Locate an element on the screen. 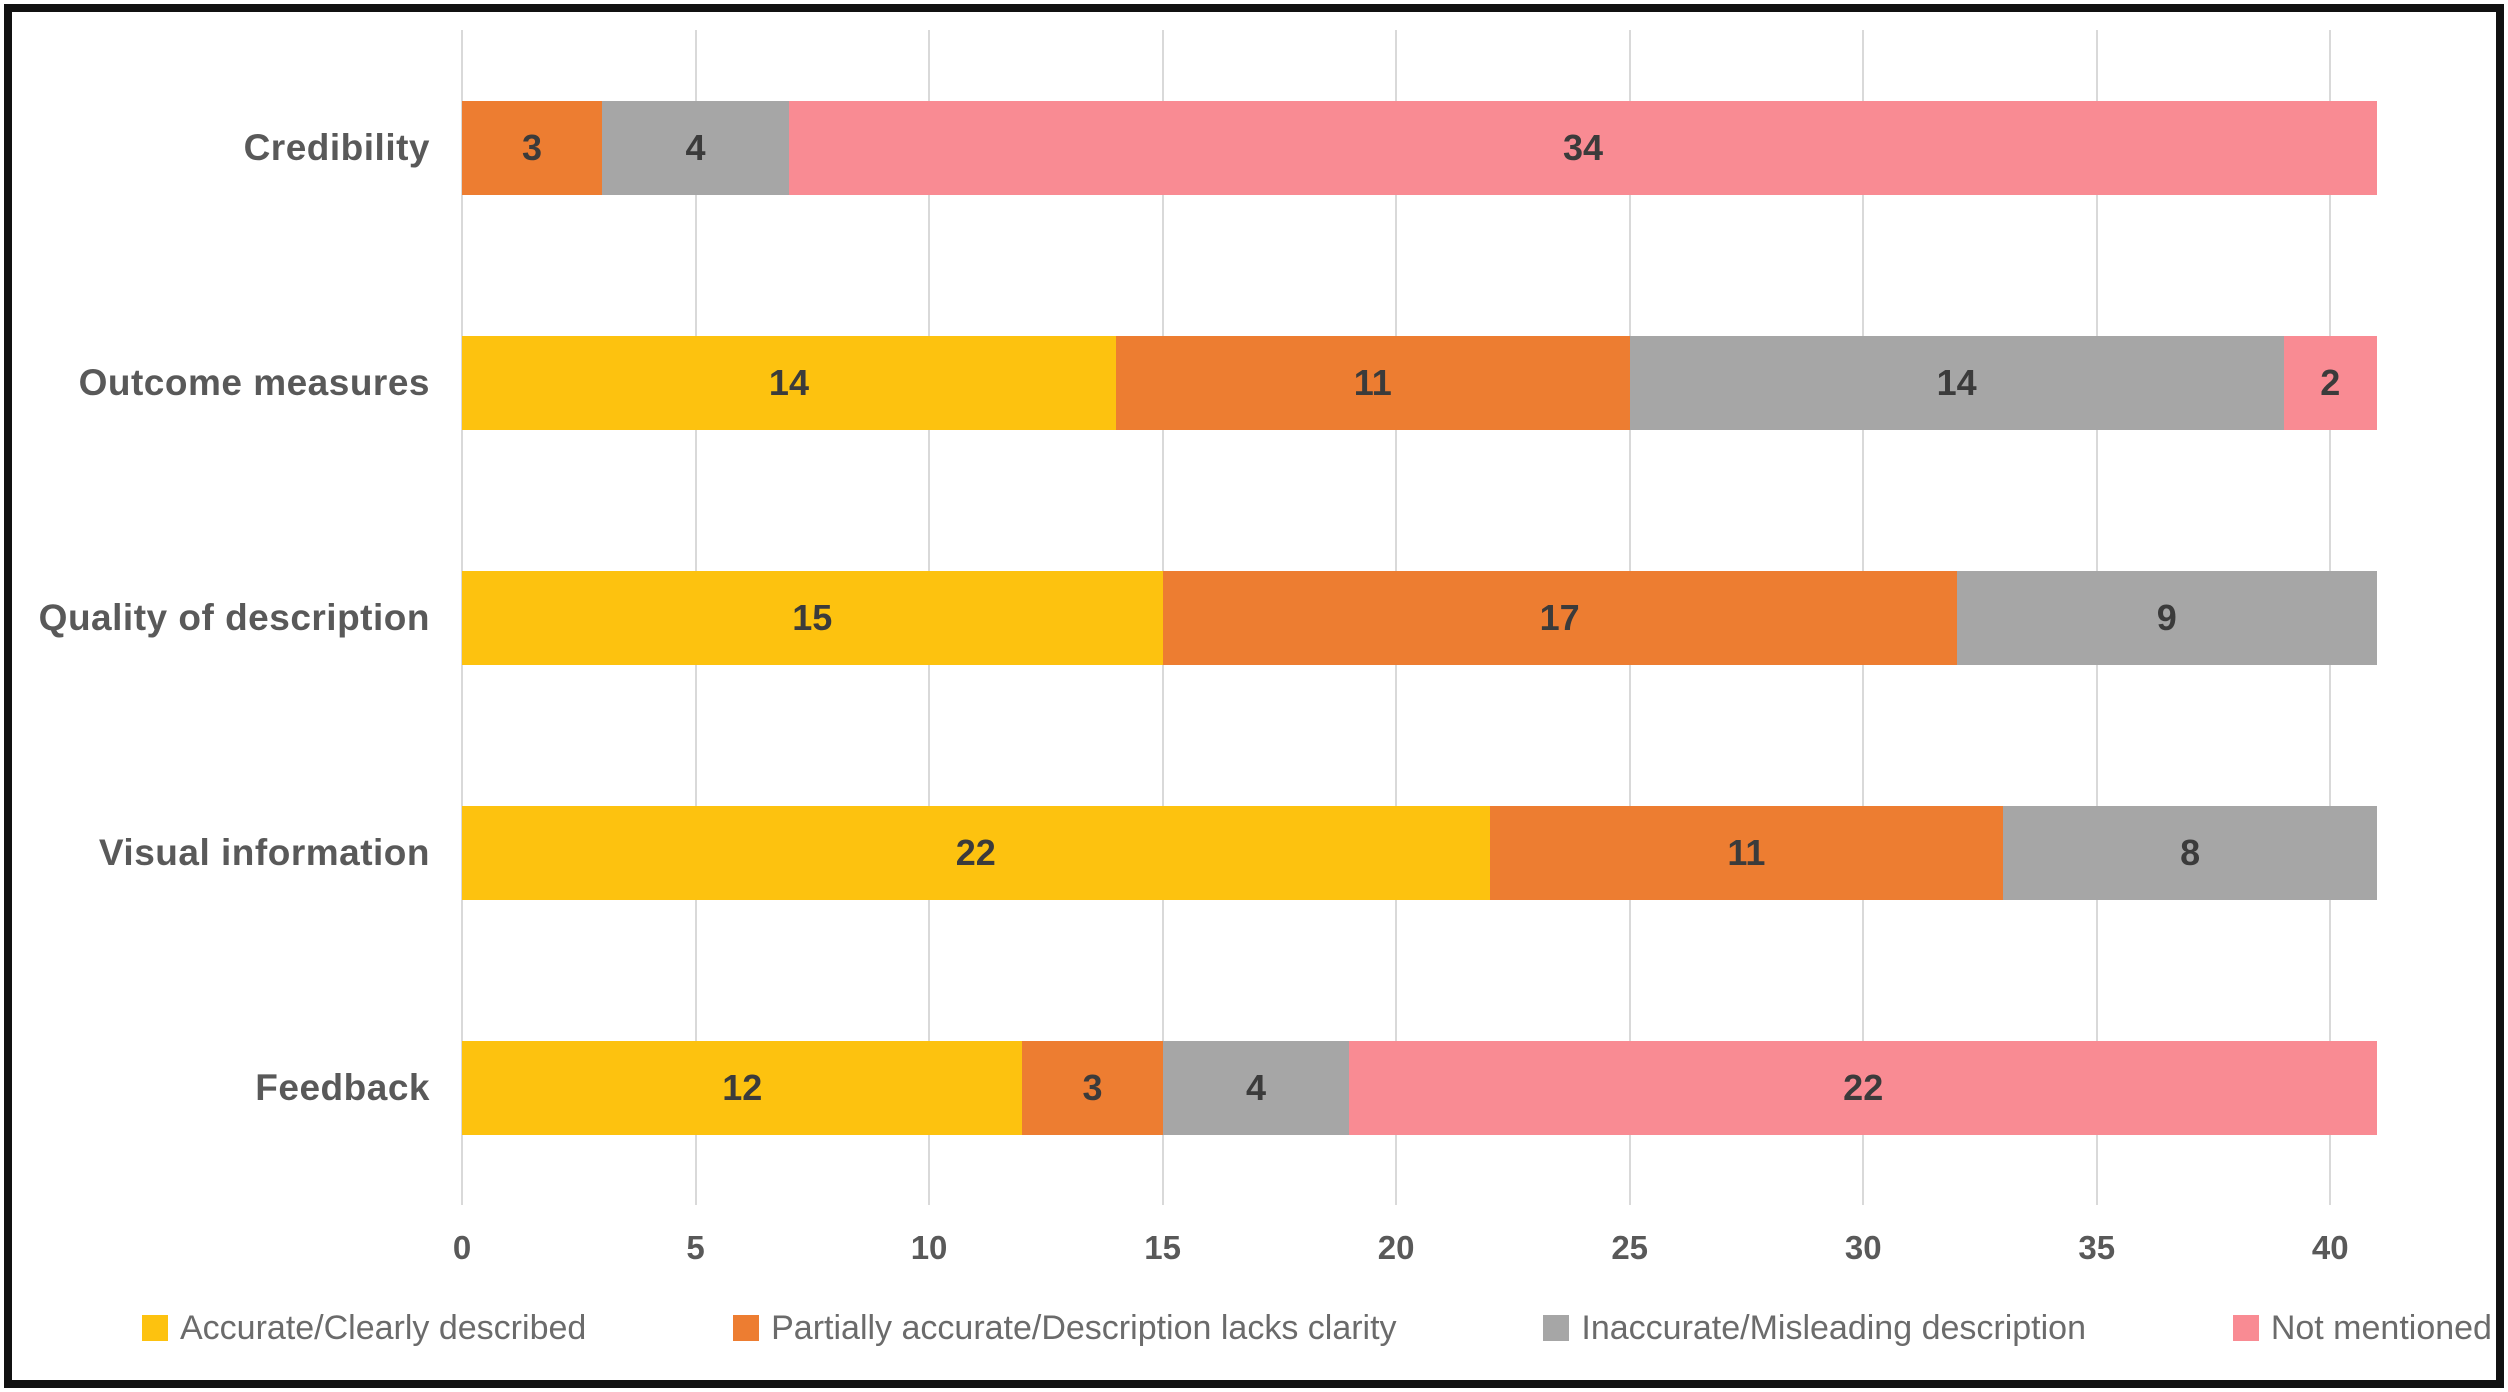 The width and height of the screenshot is (2508, 1392). bar-track: 3 4 34 is located at coordinates (1419, 147).